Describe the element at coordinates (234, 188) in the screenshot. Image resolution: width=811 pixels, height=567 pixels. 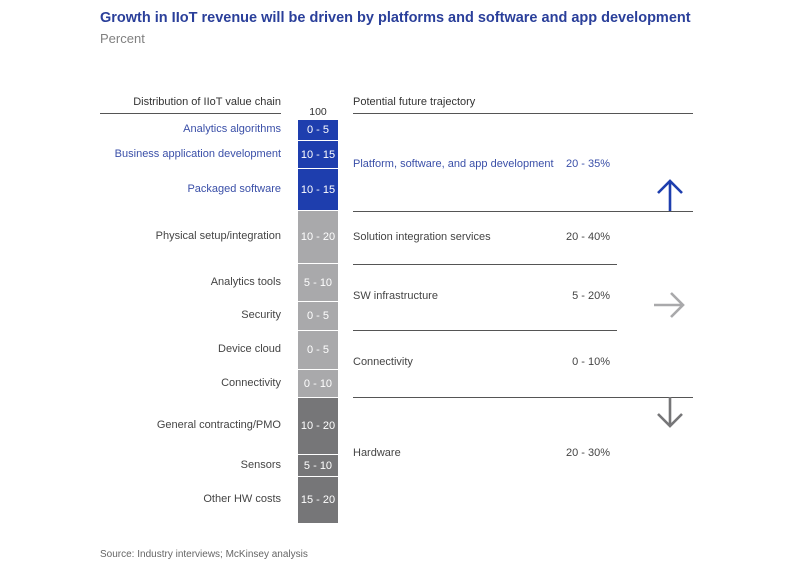
I see `segment-category-label: Packaged software` at that location.